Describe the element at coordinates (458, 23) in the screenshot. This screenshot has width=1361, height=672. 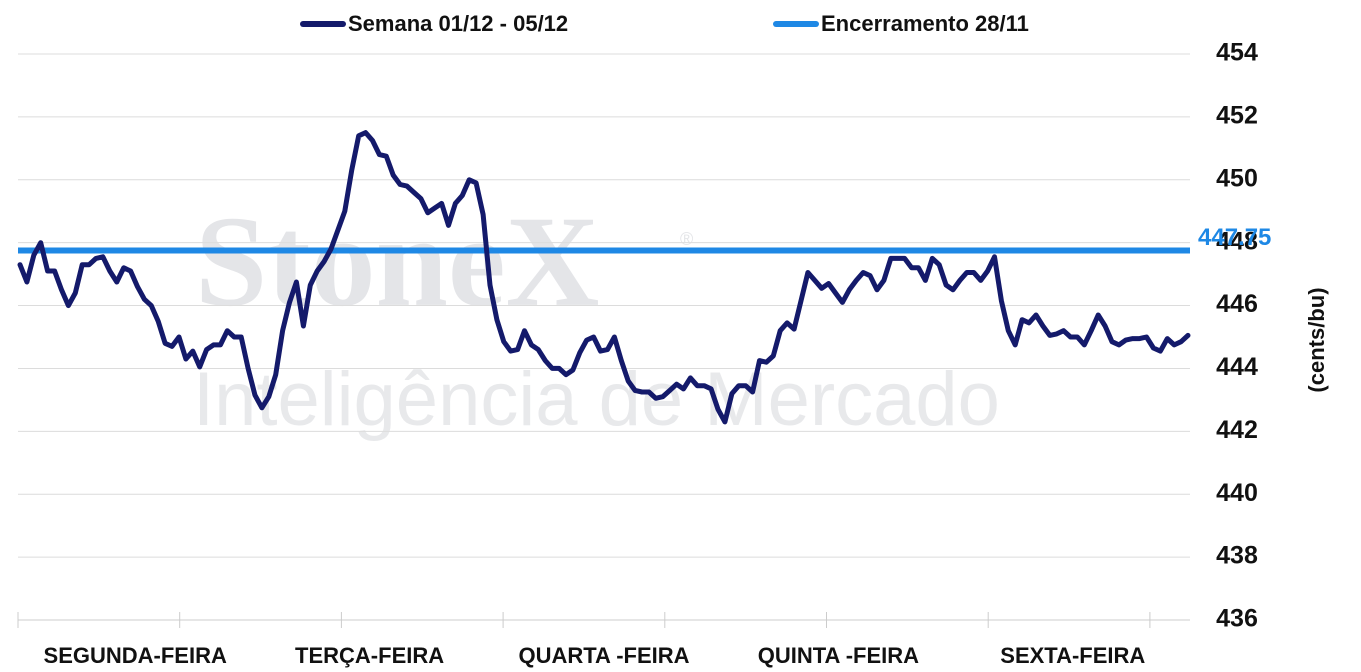
I see `legend-label: Semana 01/12 - 05/12` at that location.